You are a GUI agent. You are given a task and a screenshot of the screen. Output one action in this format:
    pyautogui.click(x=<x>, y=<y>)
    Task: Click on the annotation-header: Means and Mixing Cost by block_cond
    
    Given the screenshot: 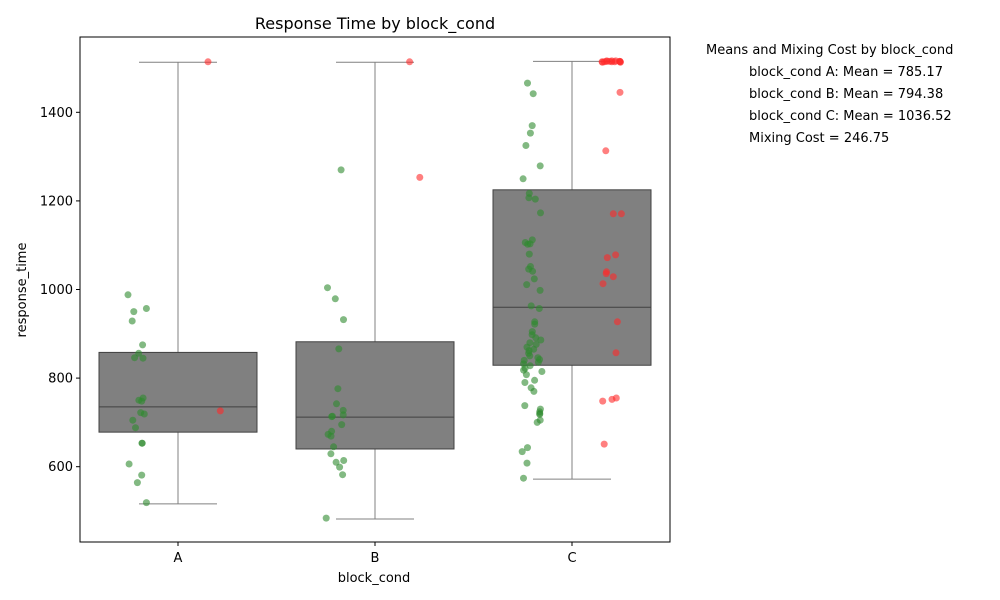 What is the action you would take?
    pyautogui.click(x=829, y=50)
    